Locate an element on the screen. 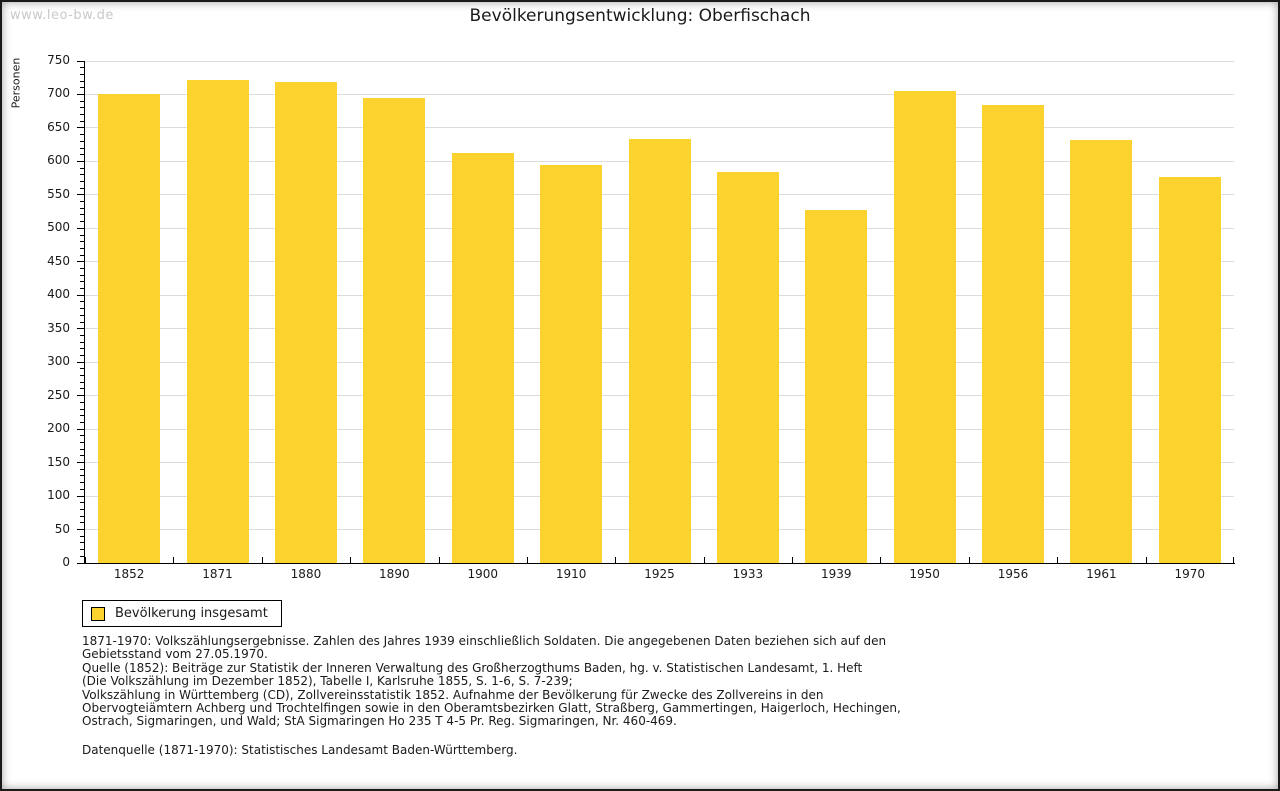 This screenshot has height=791, width=1280. x-tick-label: 1910 is located at coordinates (571, 574).